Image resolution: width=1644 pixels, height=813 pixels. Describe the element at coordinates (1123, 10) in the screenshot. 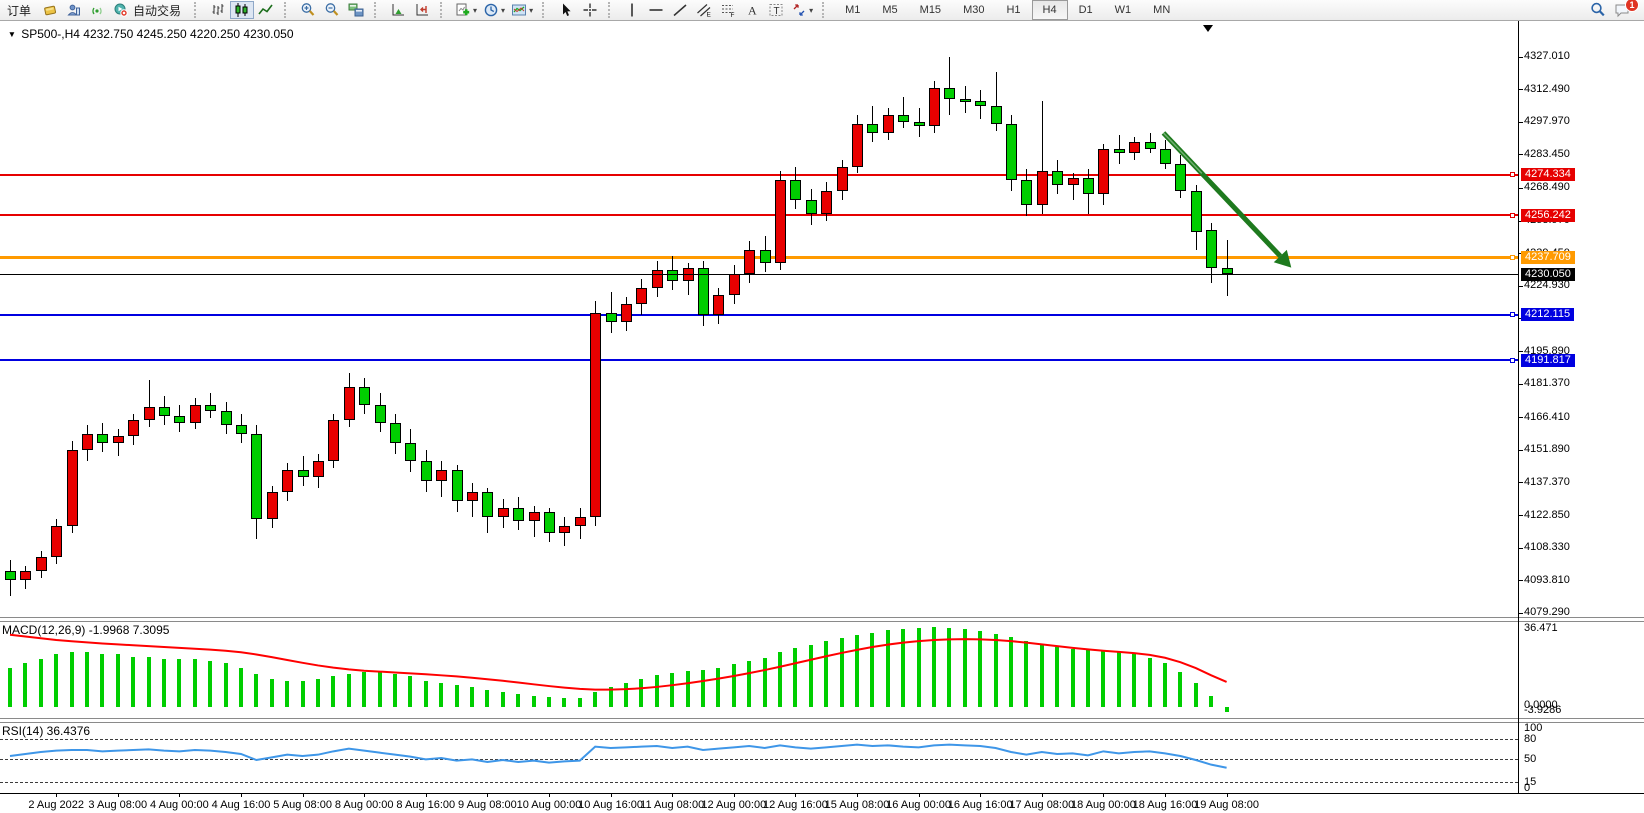

I see `timeframe-w1: W1` at that location.